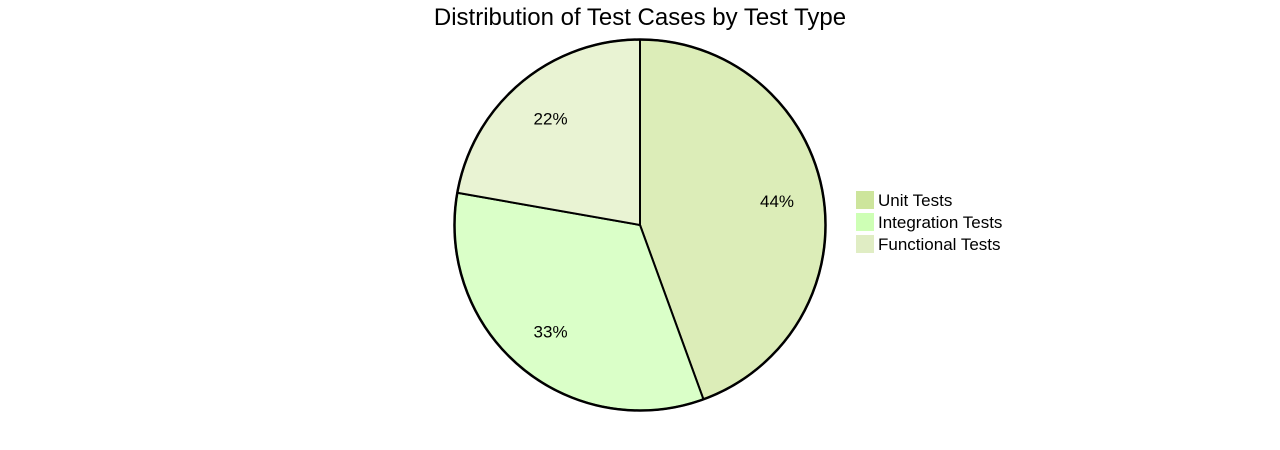 The image size is (1280, 450). I want to click on legend-label-integration-tests: Integration Tests, so click(940, 222).